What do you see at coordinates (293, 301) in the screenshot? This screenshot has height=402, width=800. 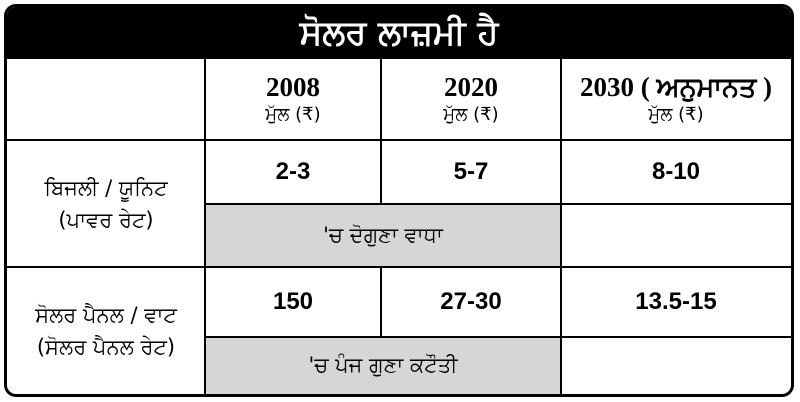 I see `value-cell: 150` at bounding box center [293, 301].